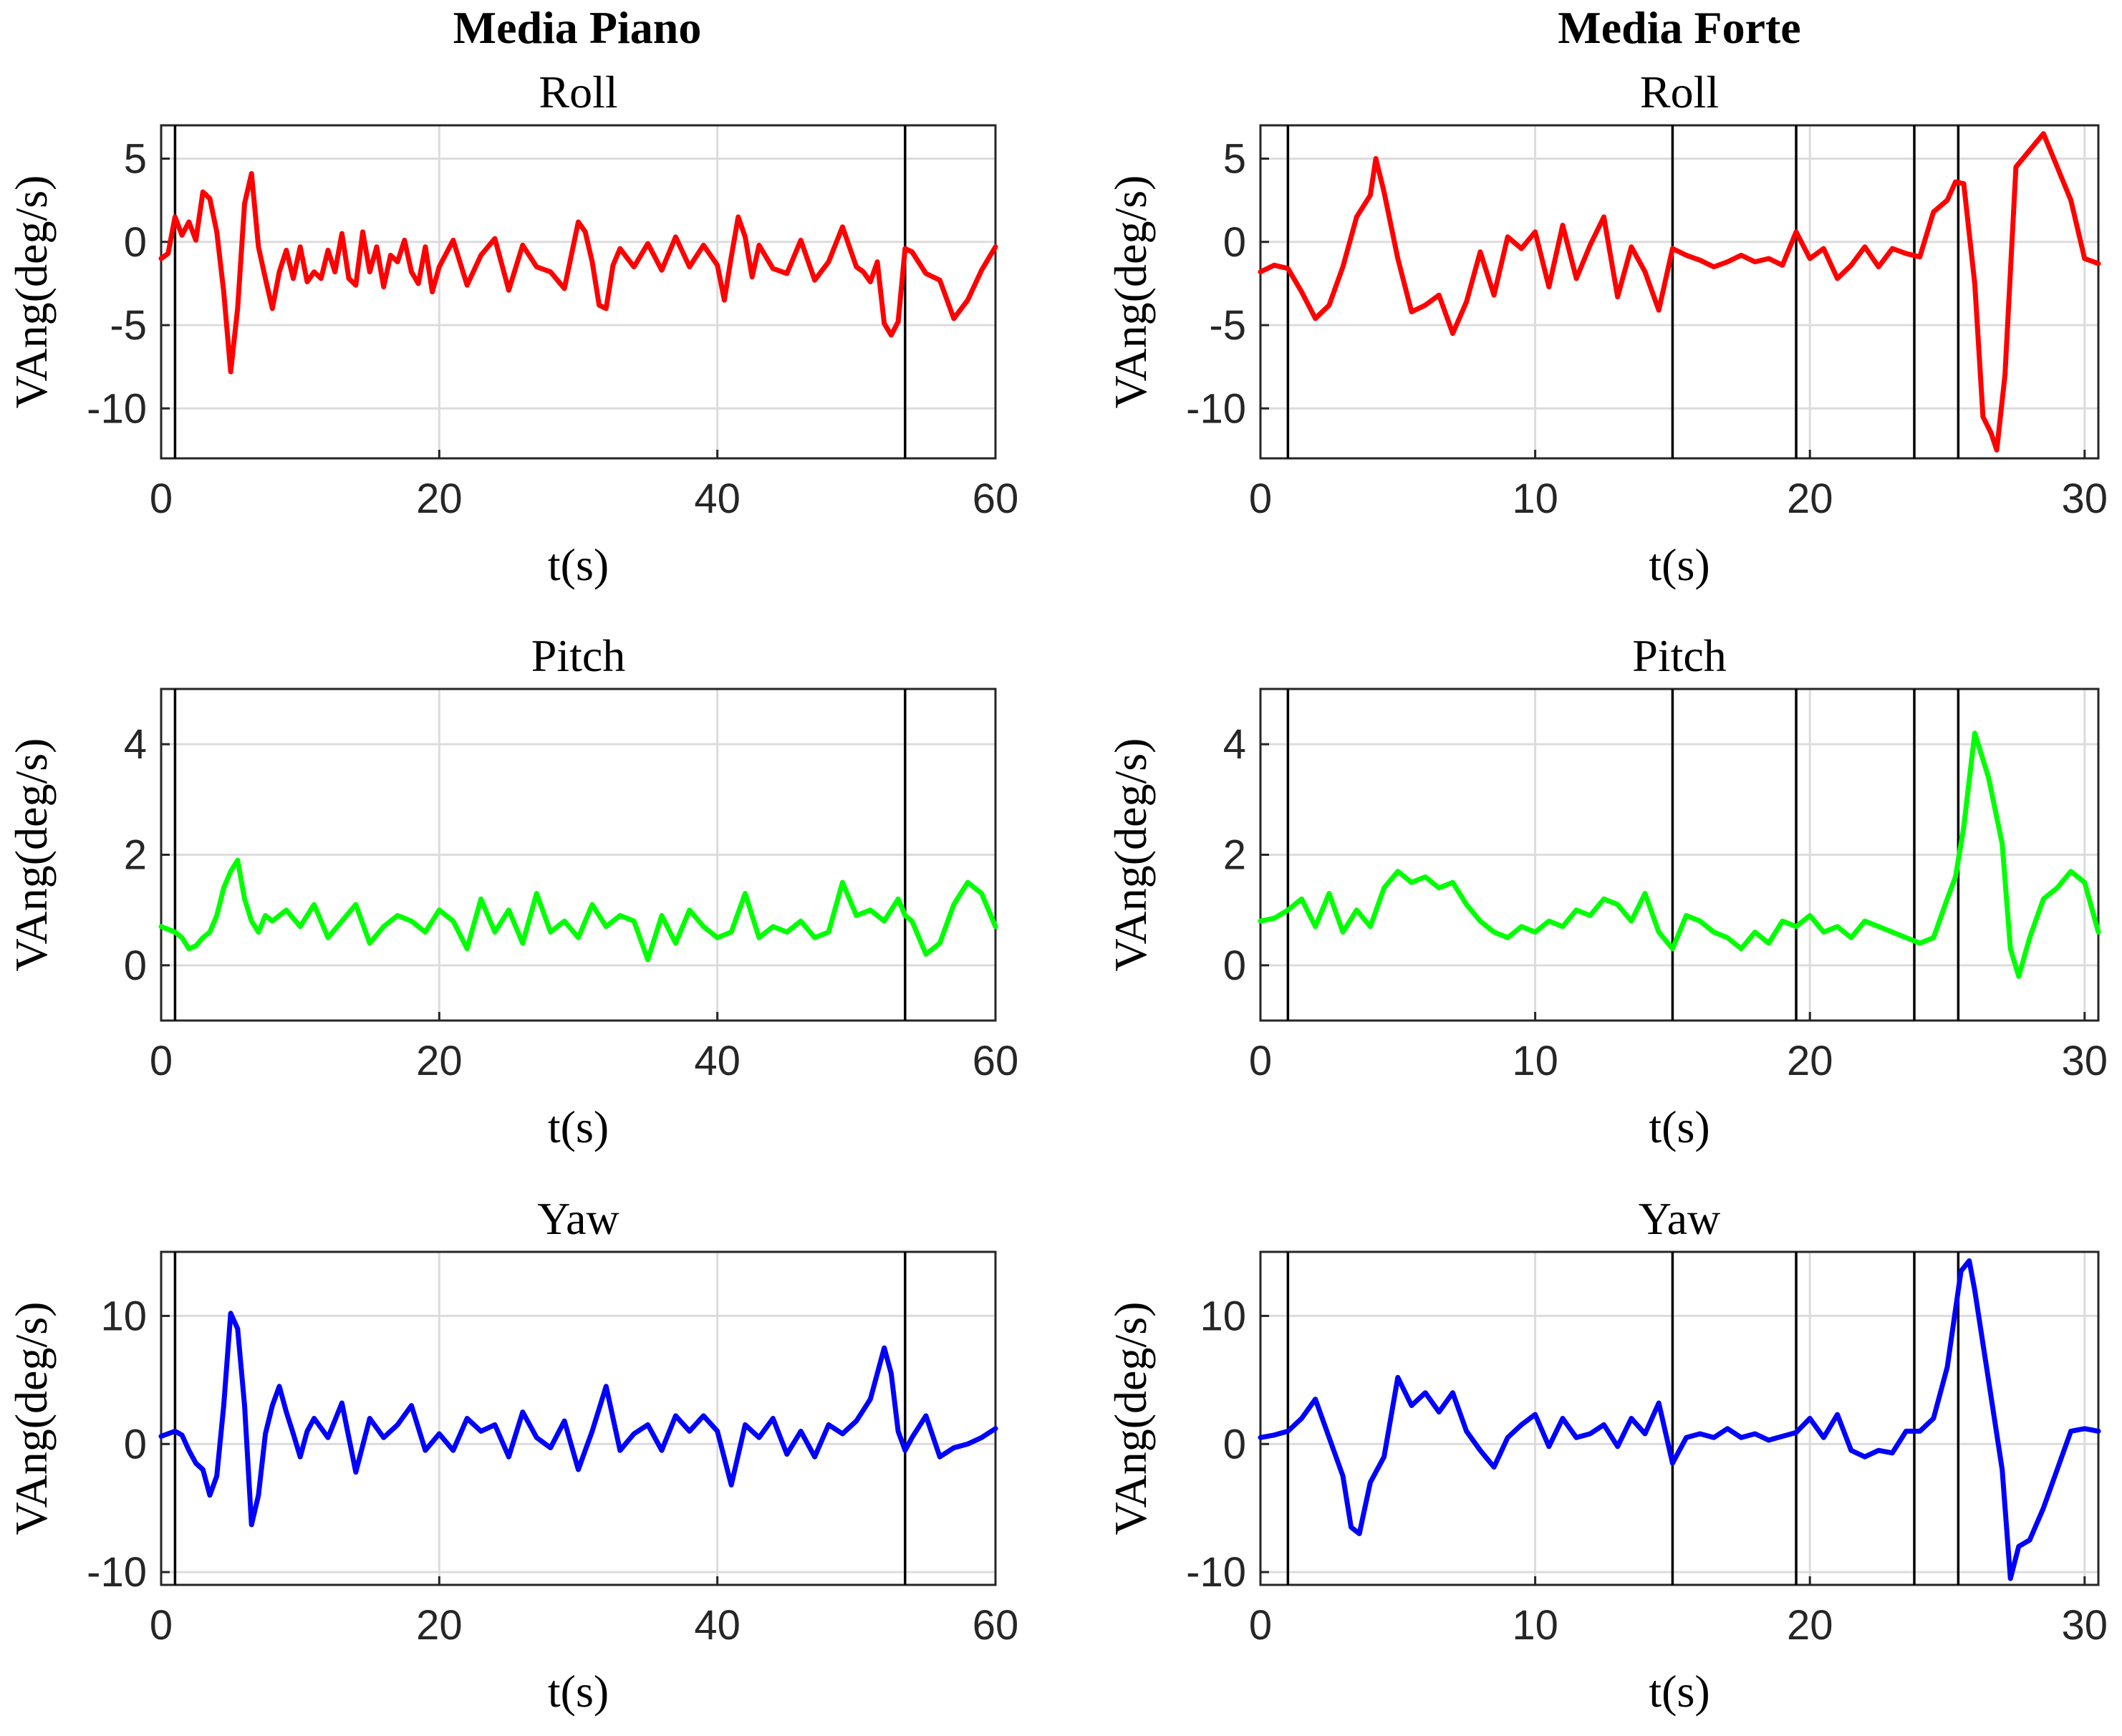 The height and width of the screenshot is (1736, 2122). I want to click on chart-panel: 0 10 20 30 0 2 4 Pitch t(s) VAng(deg/s), so click(1606, 891).